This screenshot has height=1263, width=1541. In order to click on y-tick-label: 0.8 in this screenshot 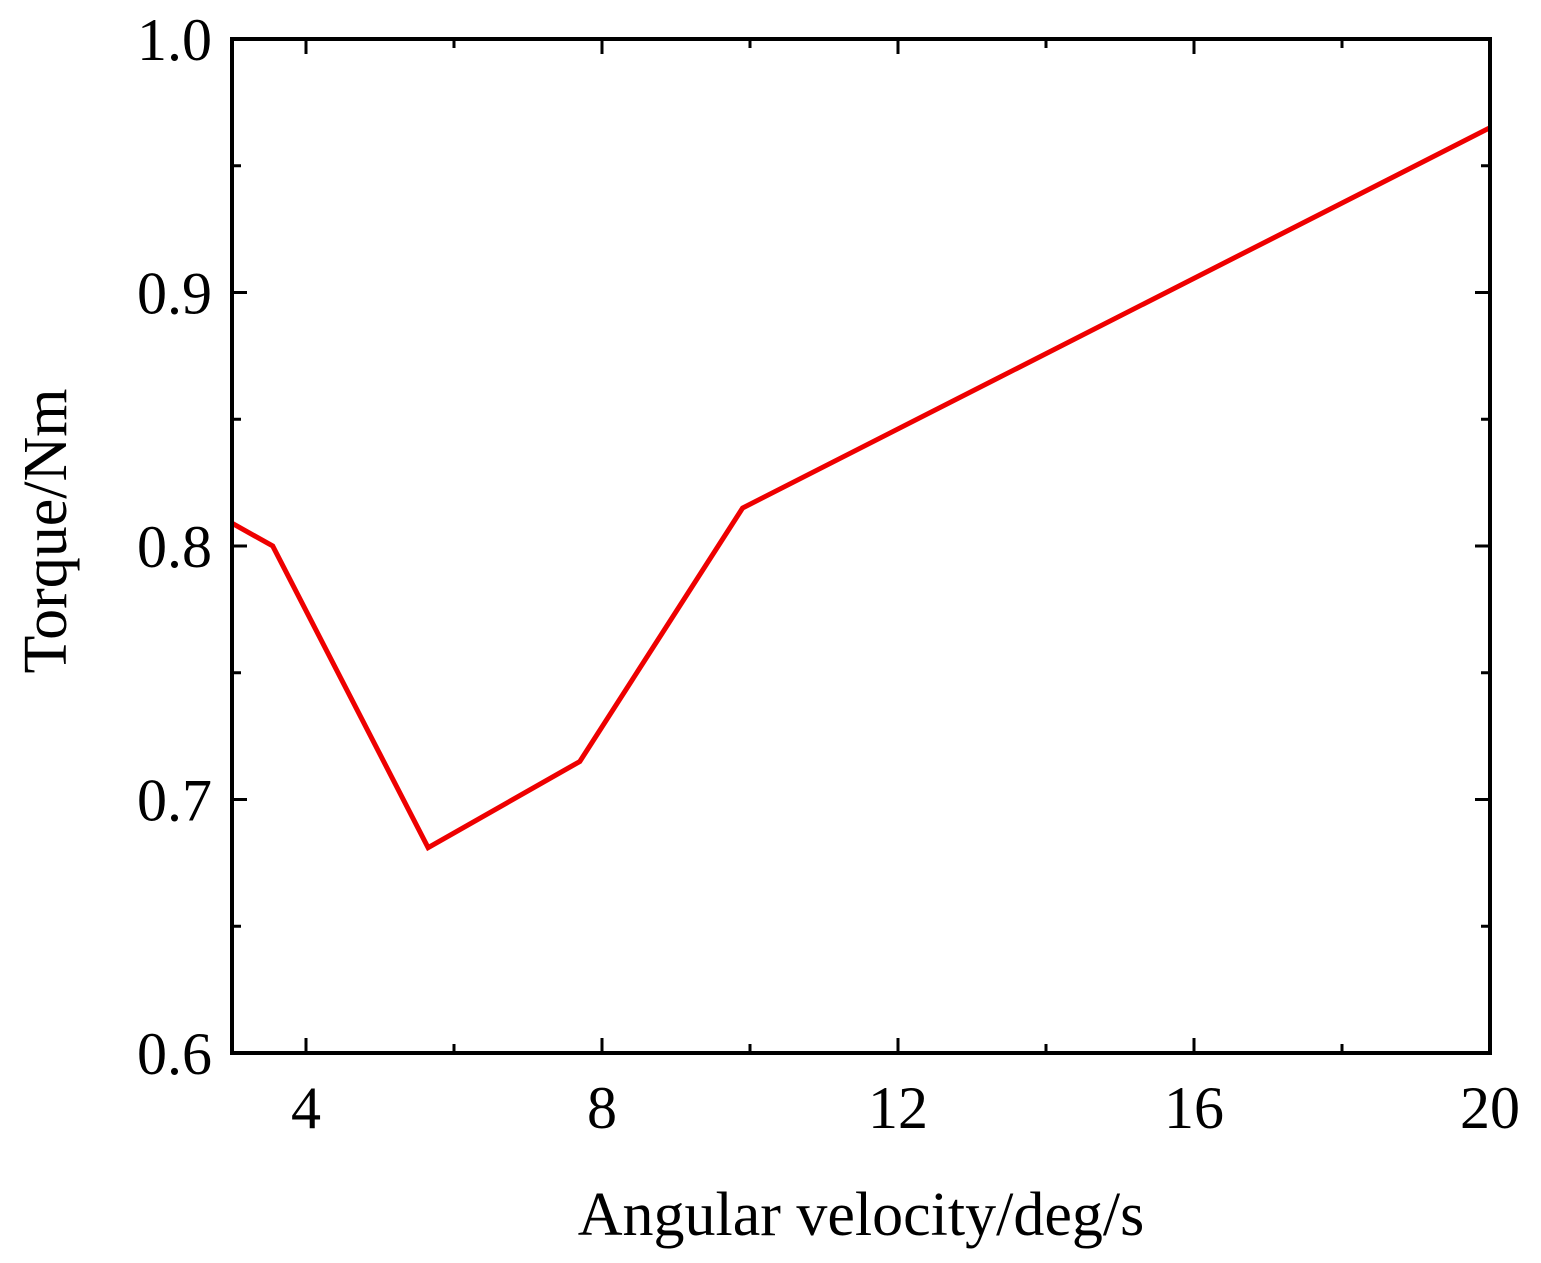, I will do `click(174, 547)`.